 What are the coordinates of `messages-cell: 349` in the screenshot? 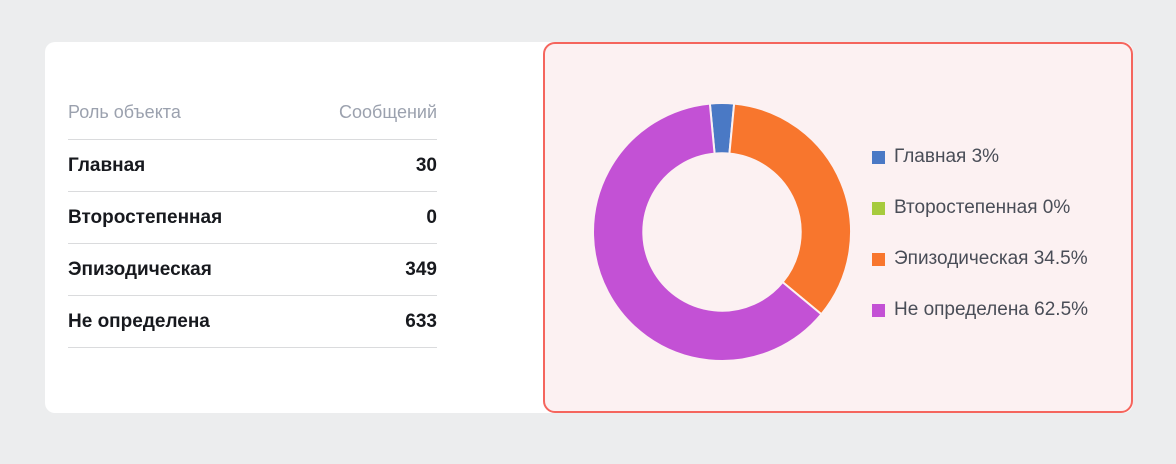 It's located at (421, 269).